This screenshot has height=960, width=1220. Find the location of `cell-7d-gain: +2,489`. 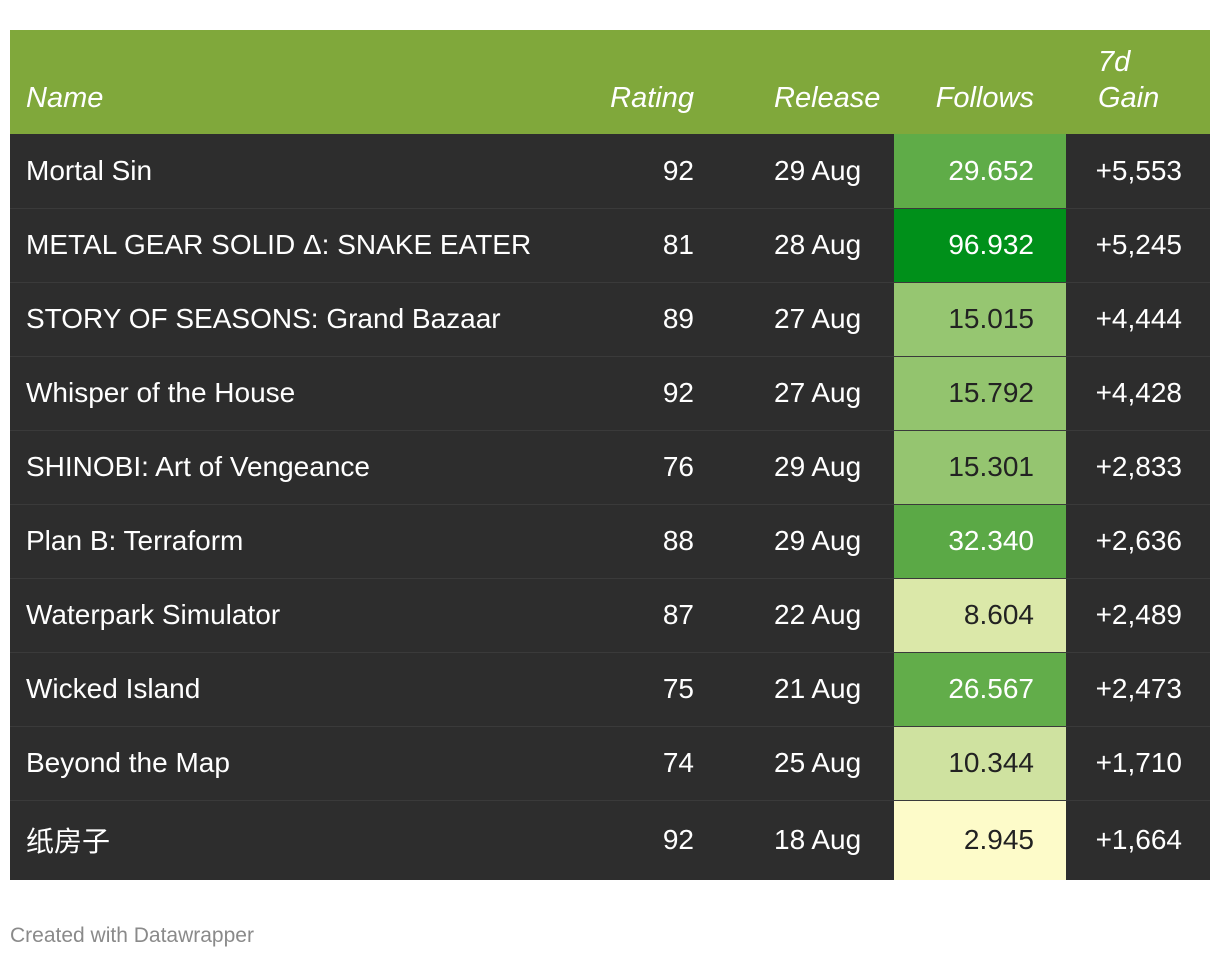

cell-7d-gain: +2,489 is located at coordinates (1138, 614).